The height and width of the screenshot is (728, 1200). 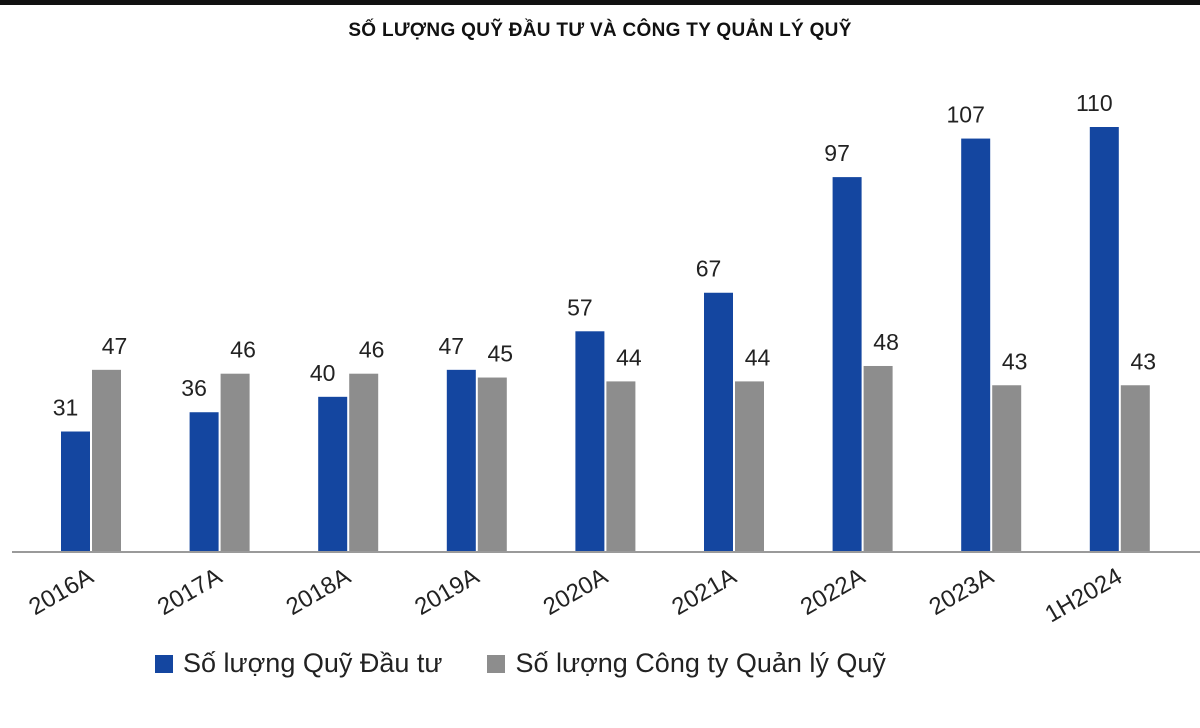 I want to click on data-label-companies: 48, so click(x=886, y=342).